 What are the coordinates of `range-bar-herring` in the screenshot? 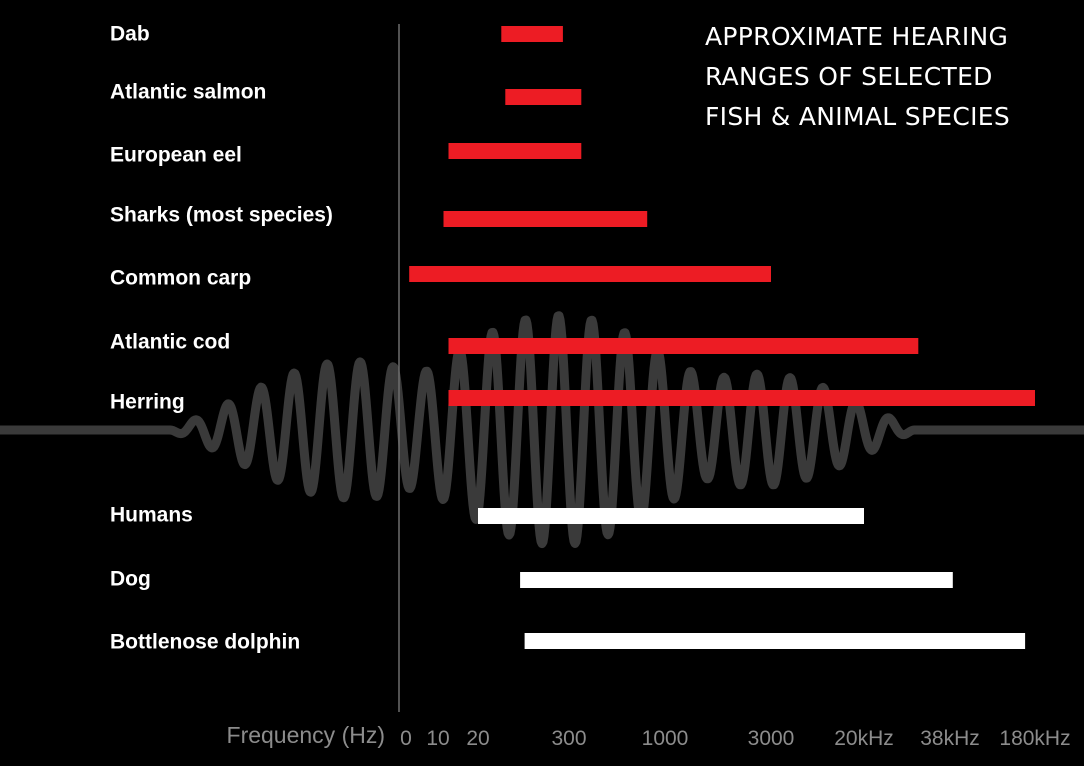 It's located at (741, 398).